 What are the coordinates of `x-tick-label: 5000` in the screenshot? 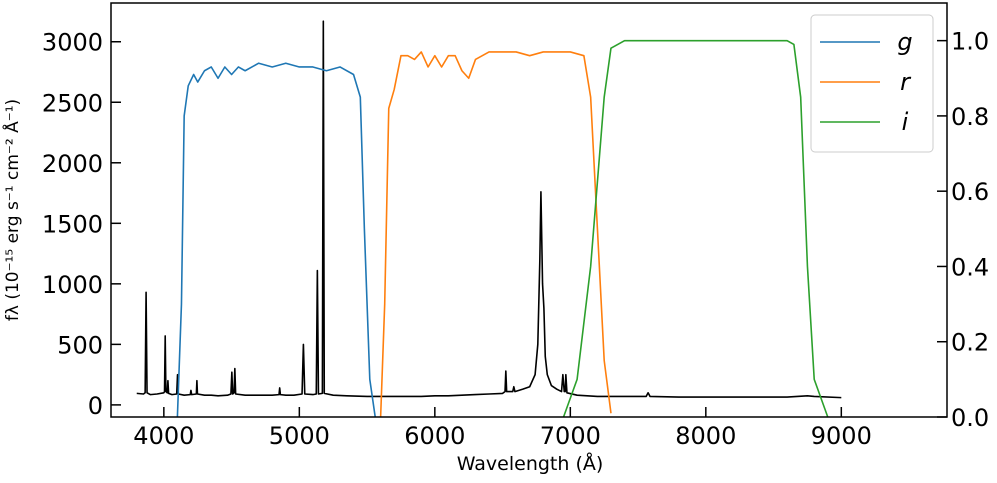 It's located at (299, 436).